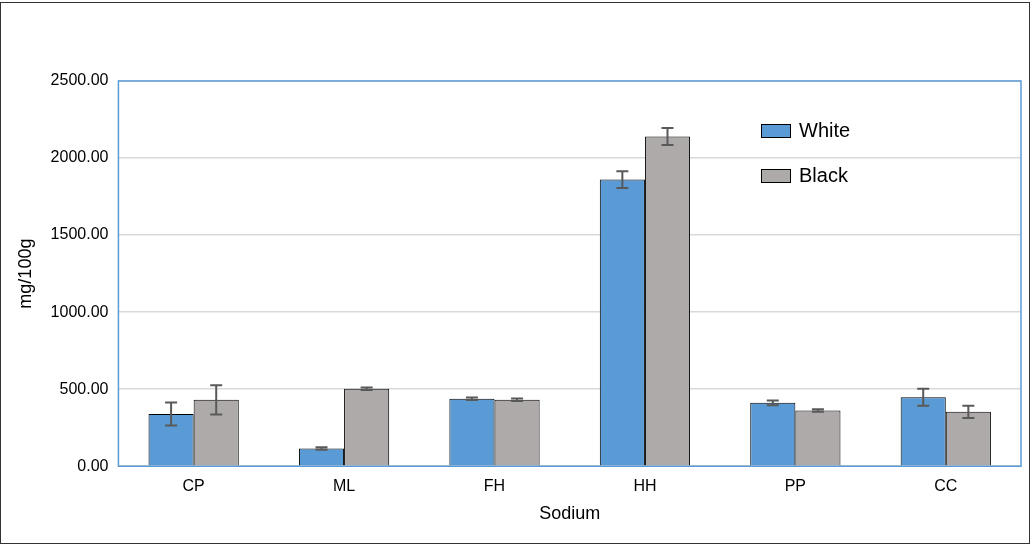 Image resolution: width=1032 pixels, height=546 pixels. I want to click on legend-label: White, so click(825, 130).